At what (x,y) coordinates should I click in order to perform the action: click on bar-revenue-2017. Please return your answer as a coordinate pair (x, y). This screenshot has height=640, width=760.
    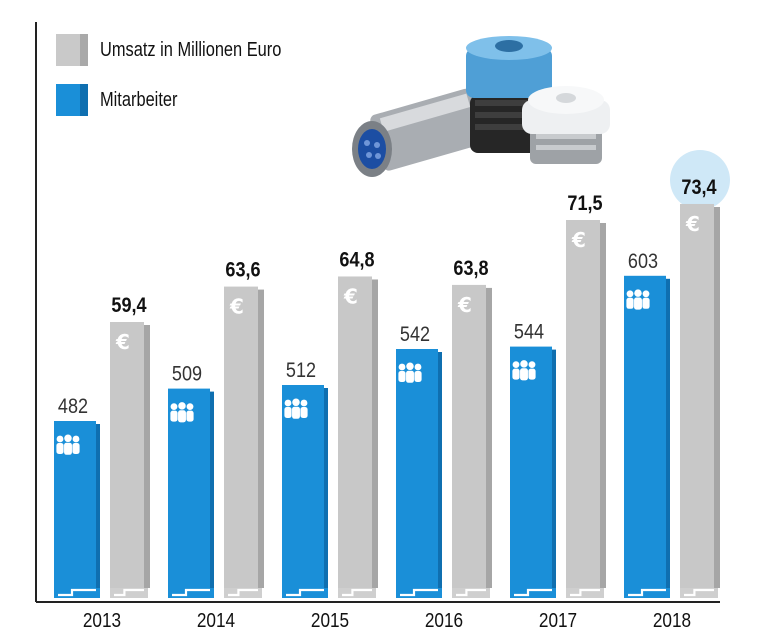
    Looking at the image, I should click on (583, 403).